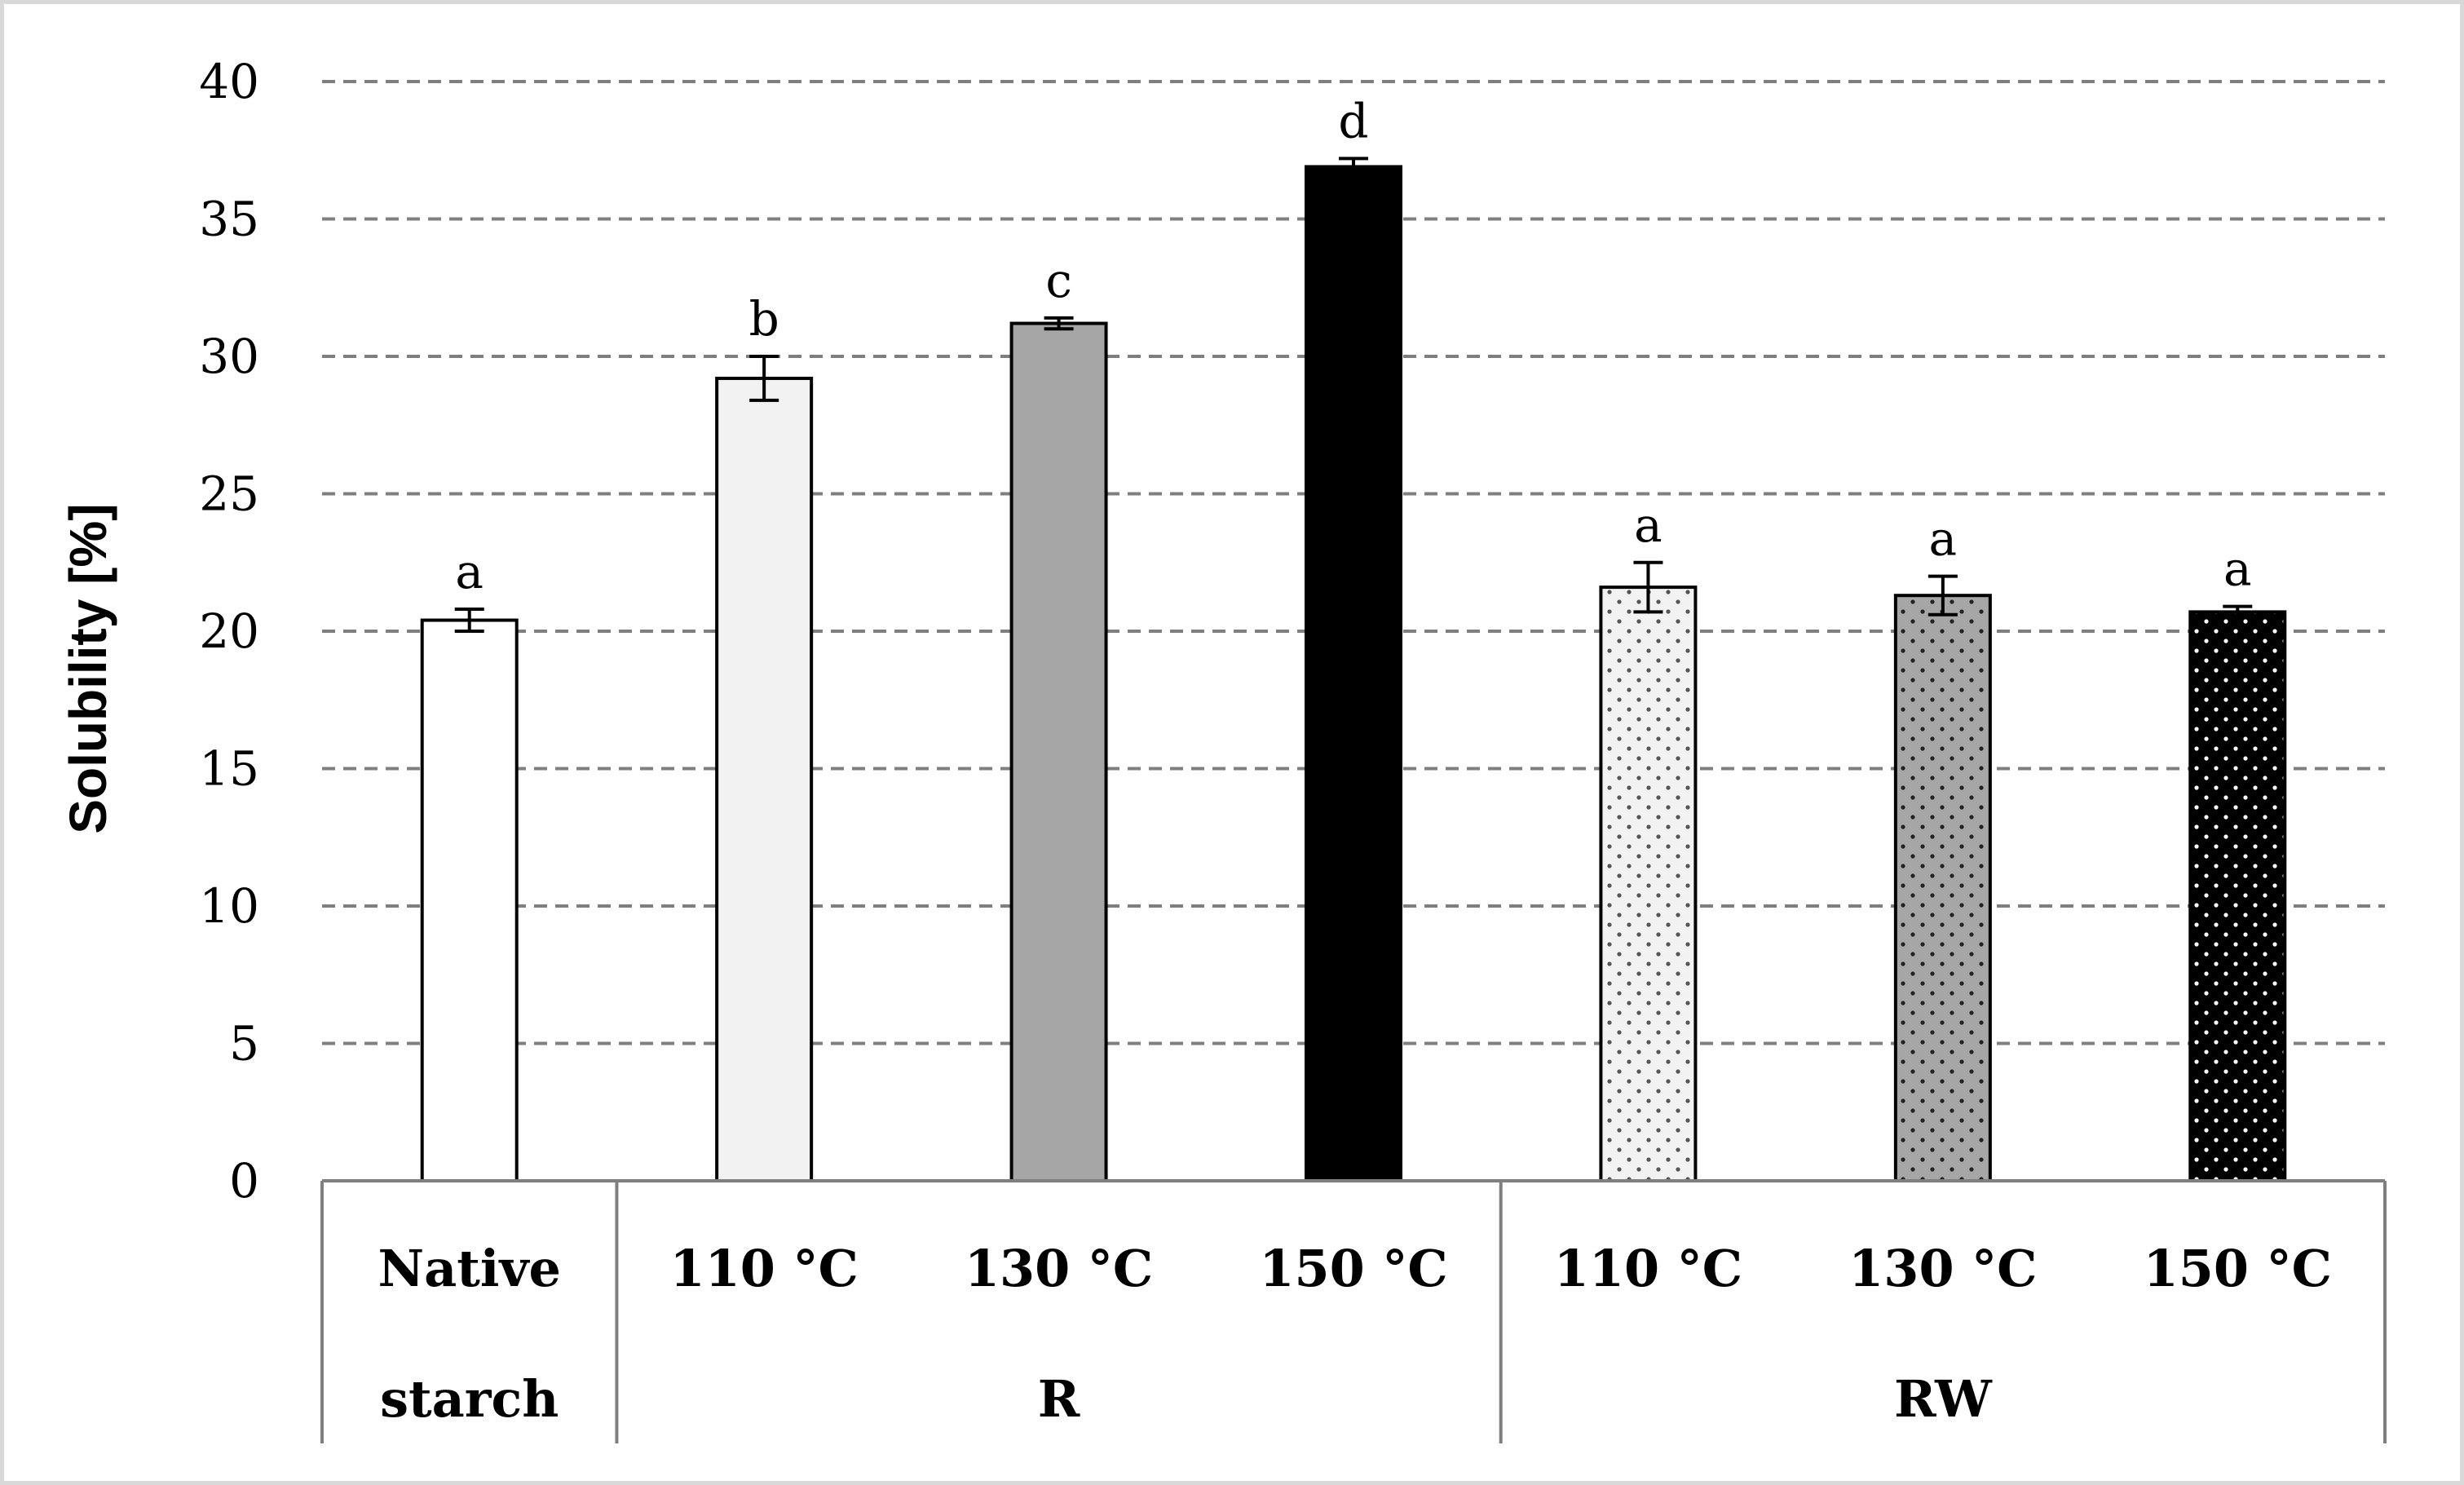 This screenshot has width=2464, height=1485. What do you see at coordinates (1059, 1399) in the screenshot?
I see `group-label: R` at bounding box center [1059, 1399].